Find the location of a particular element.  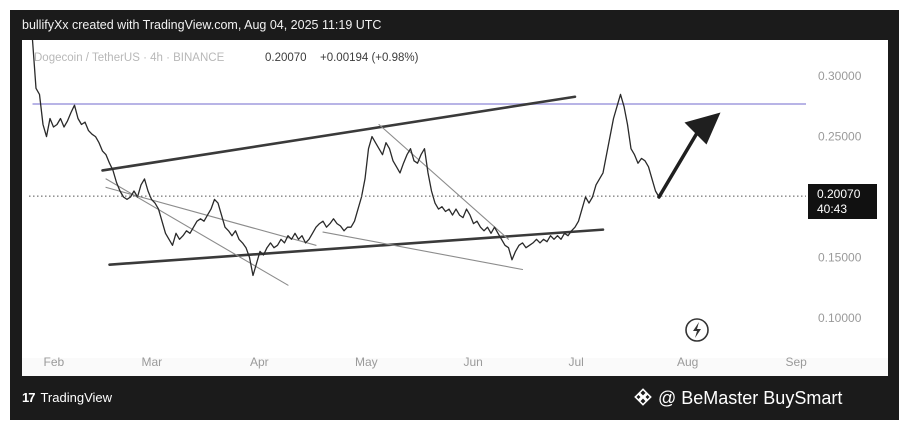

countdown-label: 40:43 is located at coordinates (832, 209).